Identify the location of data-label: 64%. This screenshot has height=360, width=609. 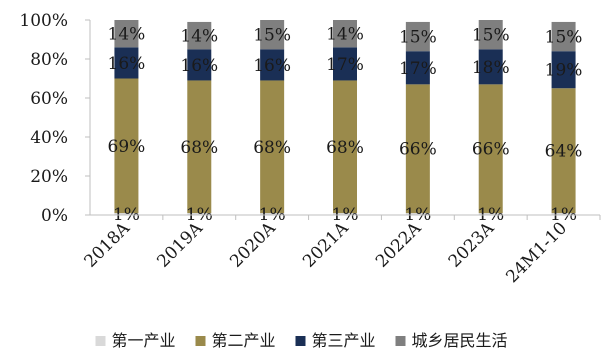
(564, 152).